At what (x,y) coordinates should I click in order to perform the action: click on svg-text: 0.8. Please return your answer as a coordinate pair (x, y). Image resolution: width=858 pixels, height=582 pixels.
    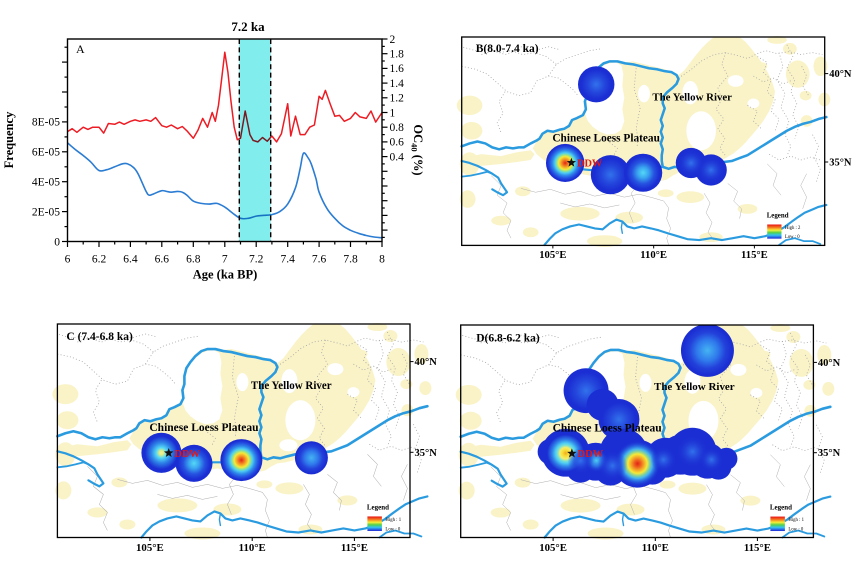
    Looking at the image, I should click on (397, 128).